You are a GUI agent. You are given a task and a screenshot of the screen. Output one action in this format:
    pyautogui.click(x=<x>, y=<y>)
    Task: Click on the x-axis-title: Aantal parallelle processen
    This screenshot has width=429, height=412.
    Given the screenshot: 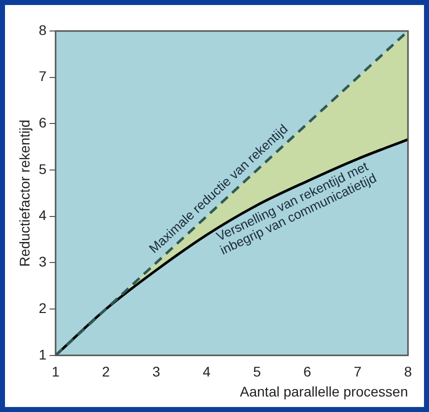 What is the action you would take?
    pyautogui.click(x=324, y=391)
    